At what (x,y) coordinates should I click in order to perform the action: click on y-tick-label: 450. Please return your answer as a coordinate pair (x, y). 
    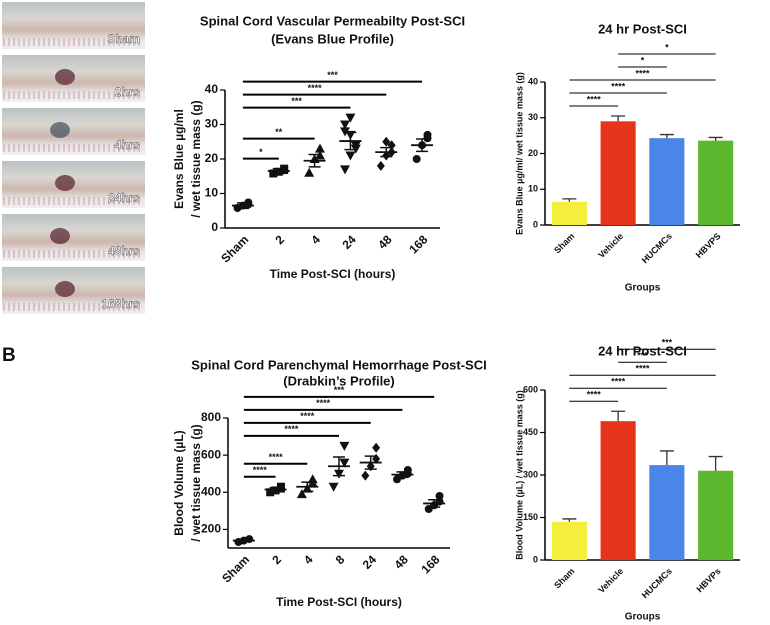
    Looking at the image, I should click on (530, 432).